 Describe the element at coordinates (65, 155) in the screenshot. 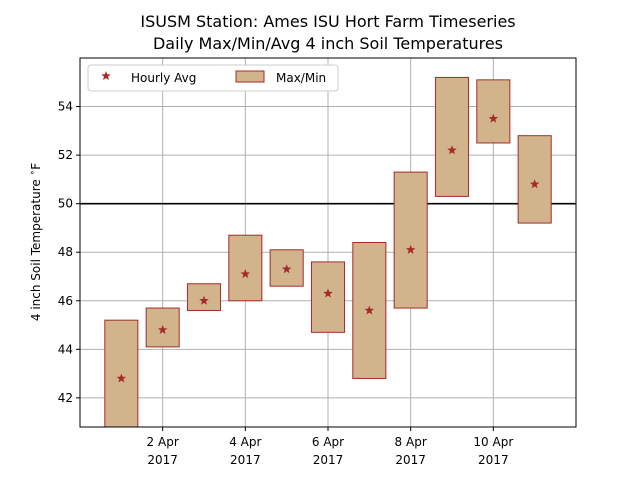

I see `y-tick-label: 52` at that location.